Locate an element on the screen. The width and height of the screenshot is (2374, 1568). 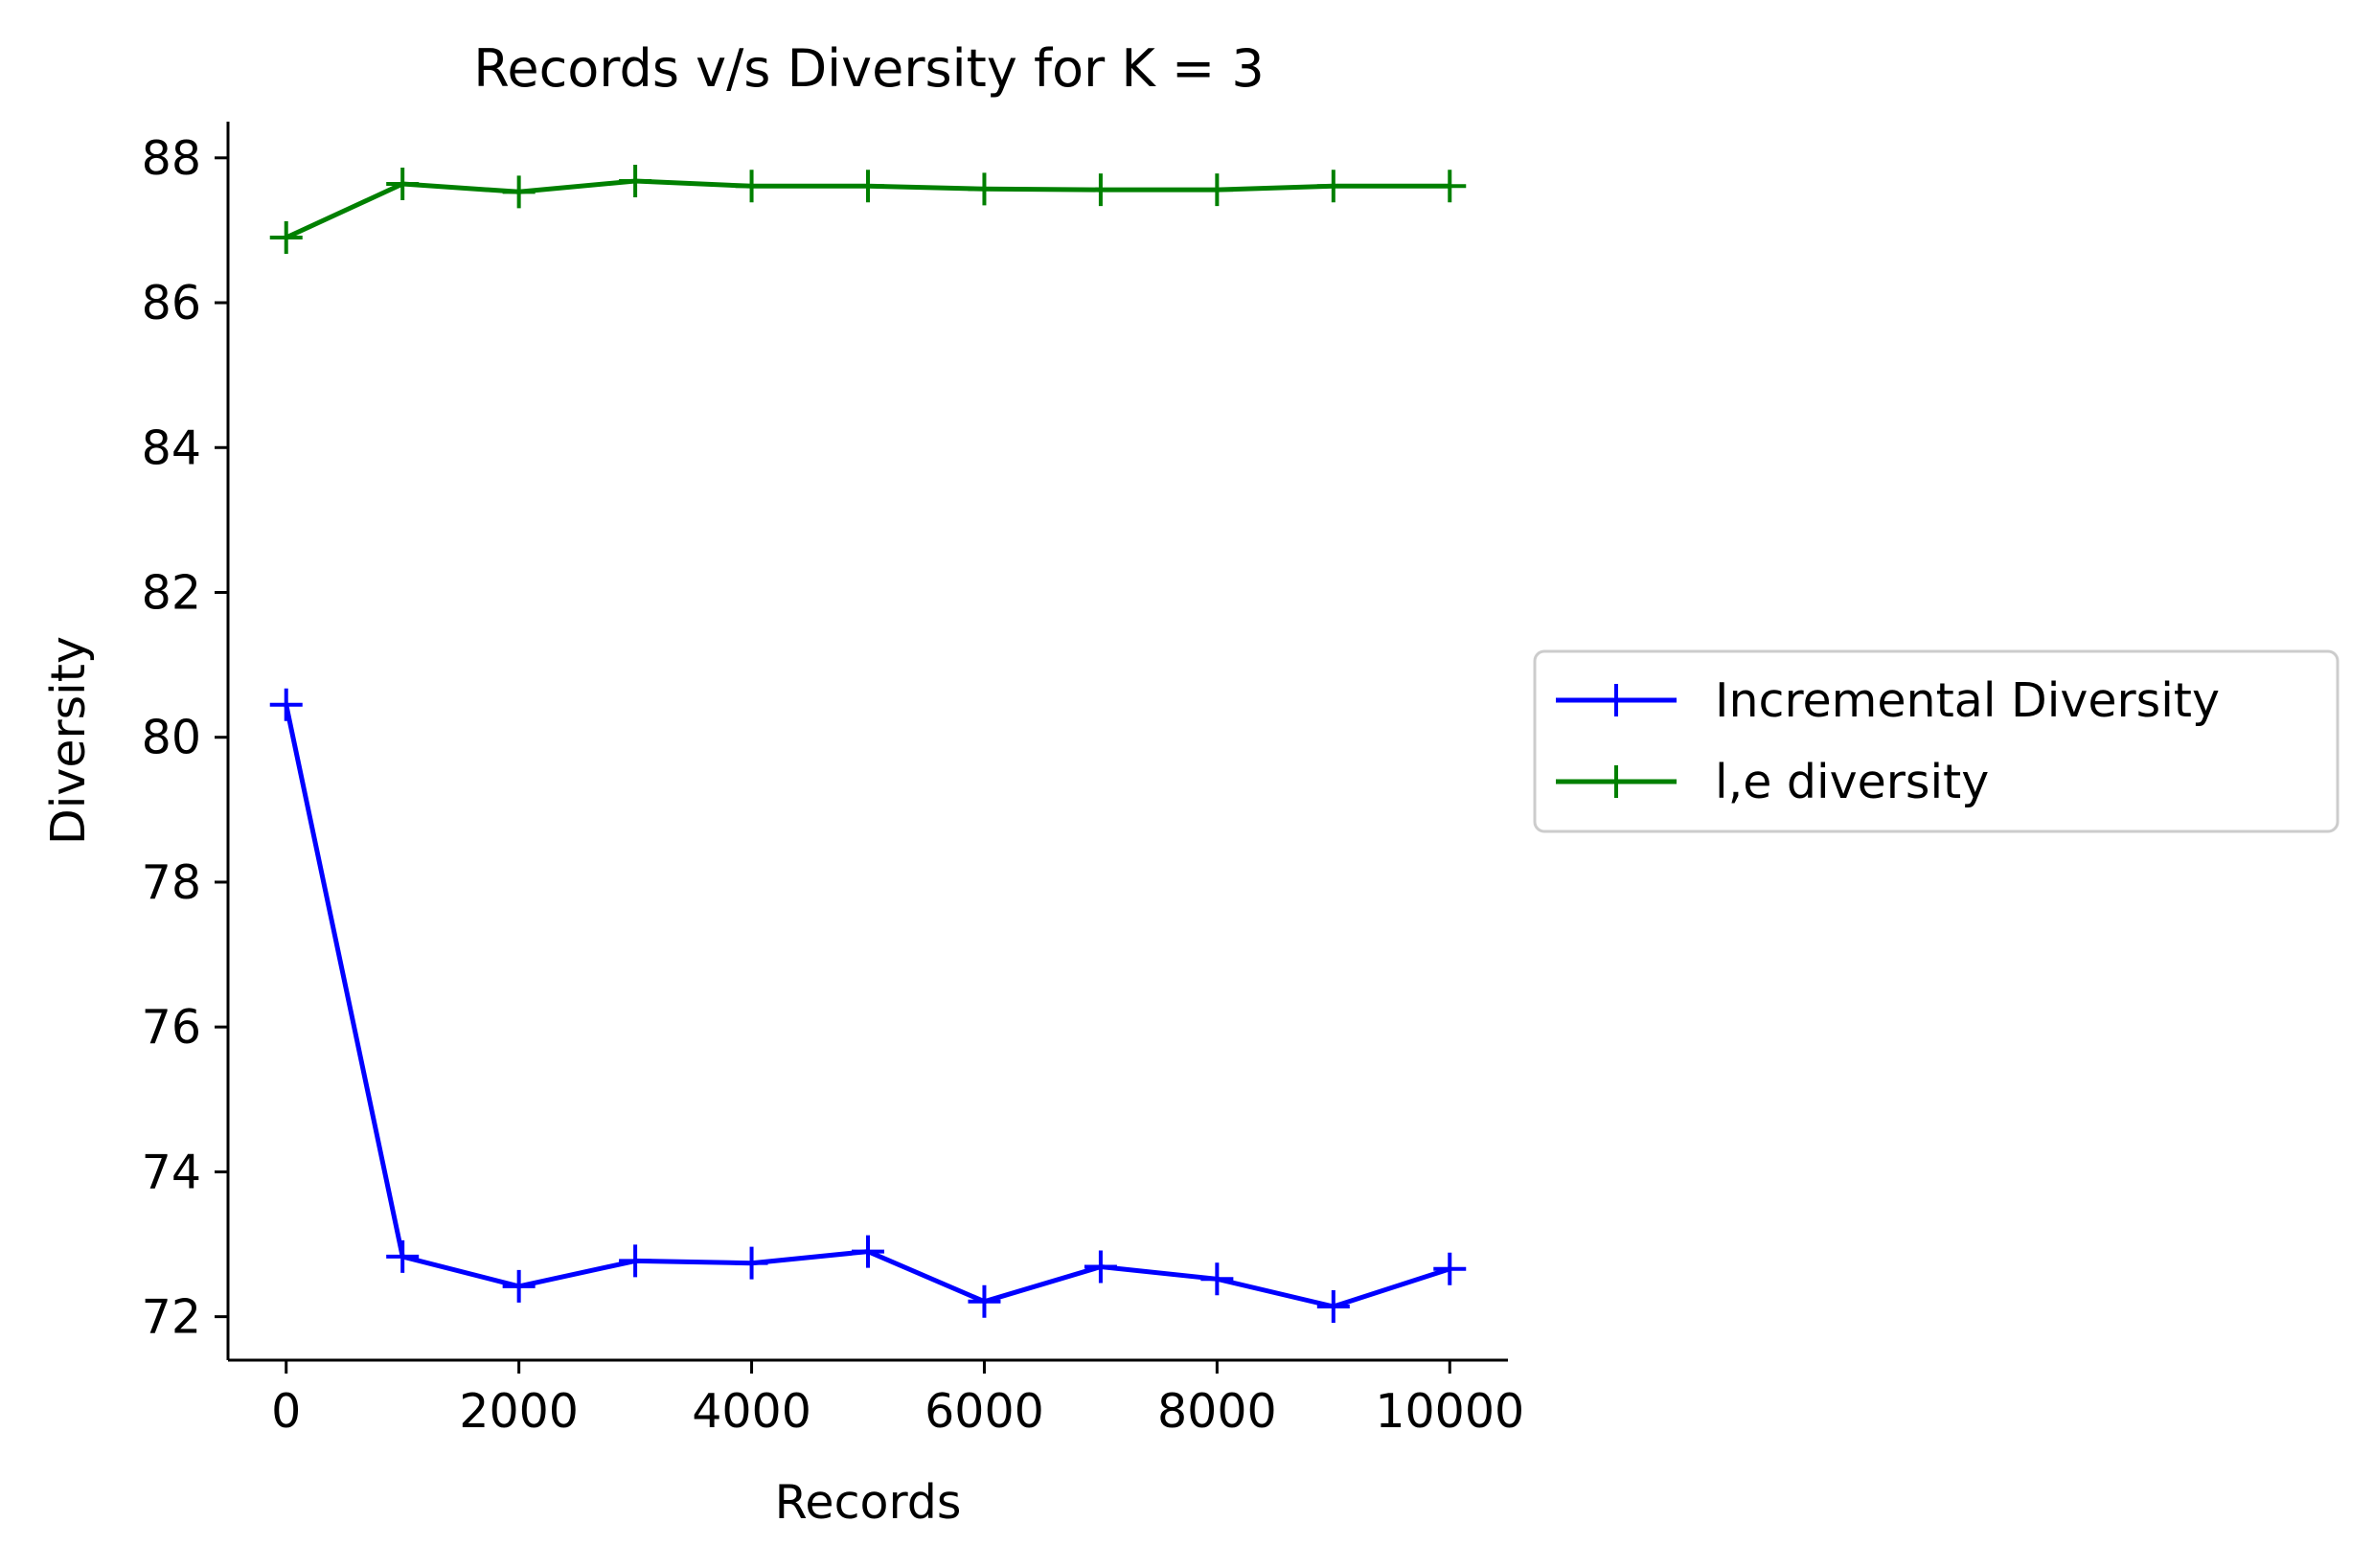
x-tick-label: 2000 is located at coordinates (519, 1411).